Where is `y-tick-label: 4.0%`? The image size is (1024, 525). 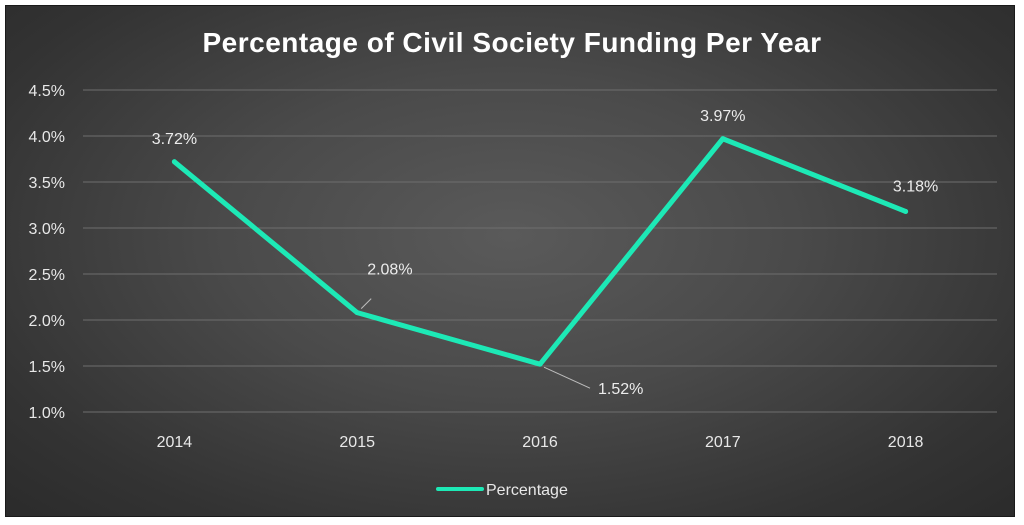
y-tick-label: 4.0% is located at coordinates (47, 137).